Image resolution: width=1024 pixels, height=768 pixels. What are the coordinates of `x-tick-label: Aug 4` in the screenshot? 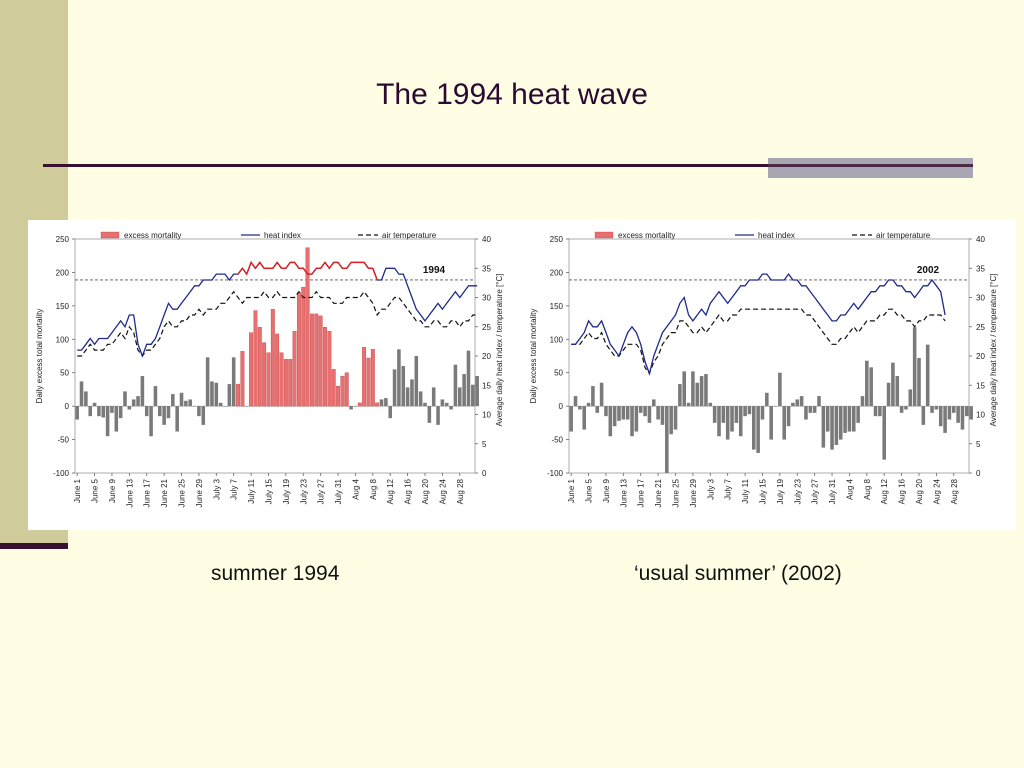 It's located at (355, 488).